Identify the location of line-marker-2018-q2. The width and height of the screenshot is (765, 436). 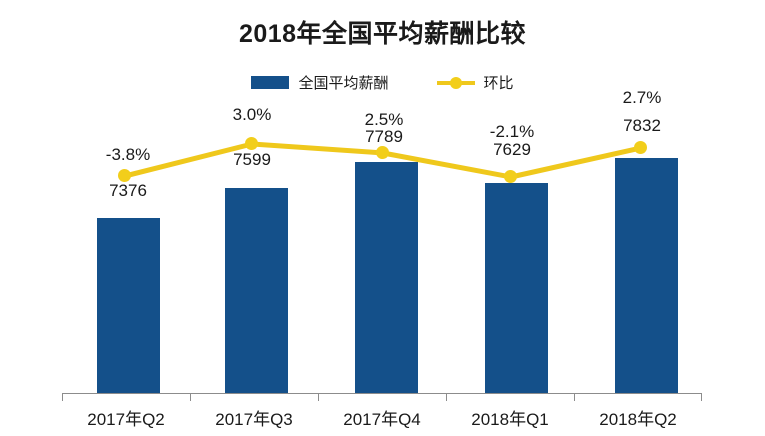
(640, 147).